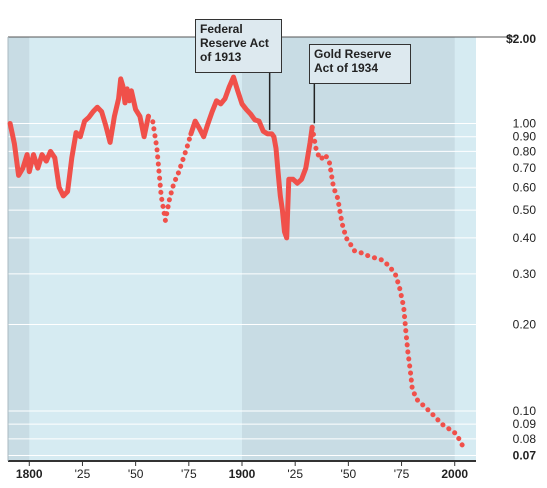 The width and height of the screenshot is (547, 488). I want to click on x-tick-label-8: 2000, so click(454, 474).